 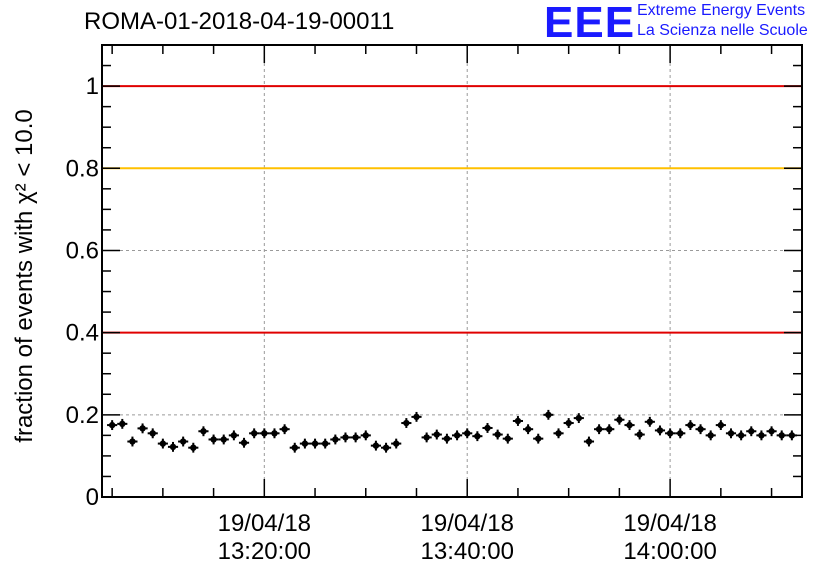 I want to click on y-tick-label: 0.2, so click(x=82, y=415).